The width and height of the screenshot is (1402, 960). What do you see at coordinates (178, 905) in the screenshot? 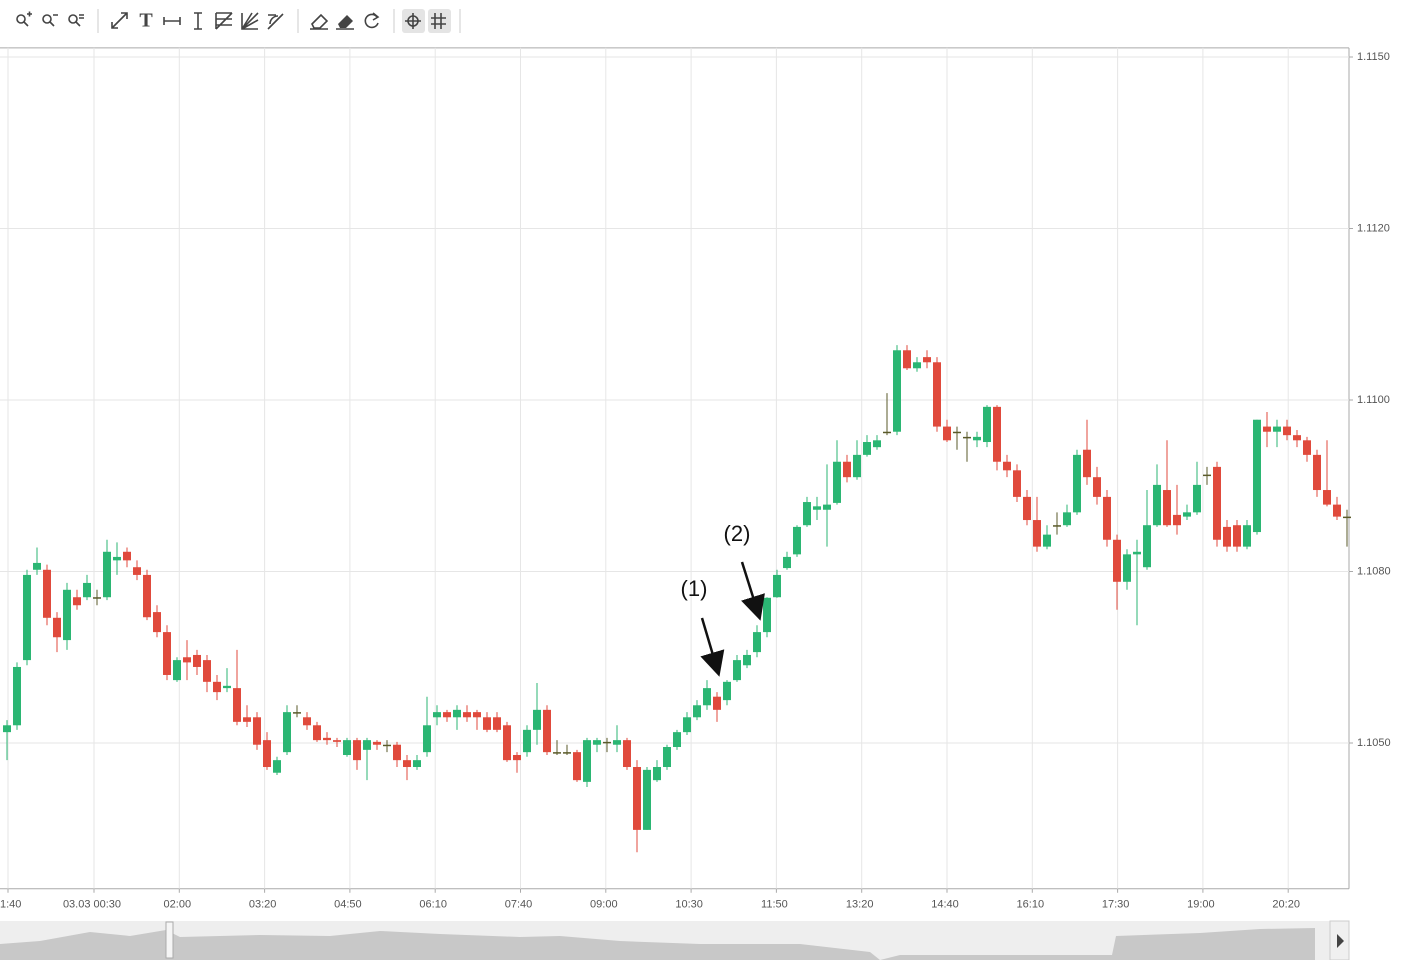
I see `x-tick-label: 02:00` at bounding box center [178, 905].